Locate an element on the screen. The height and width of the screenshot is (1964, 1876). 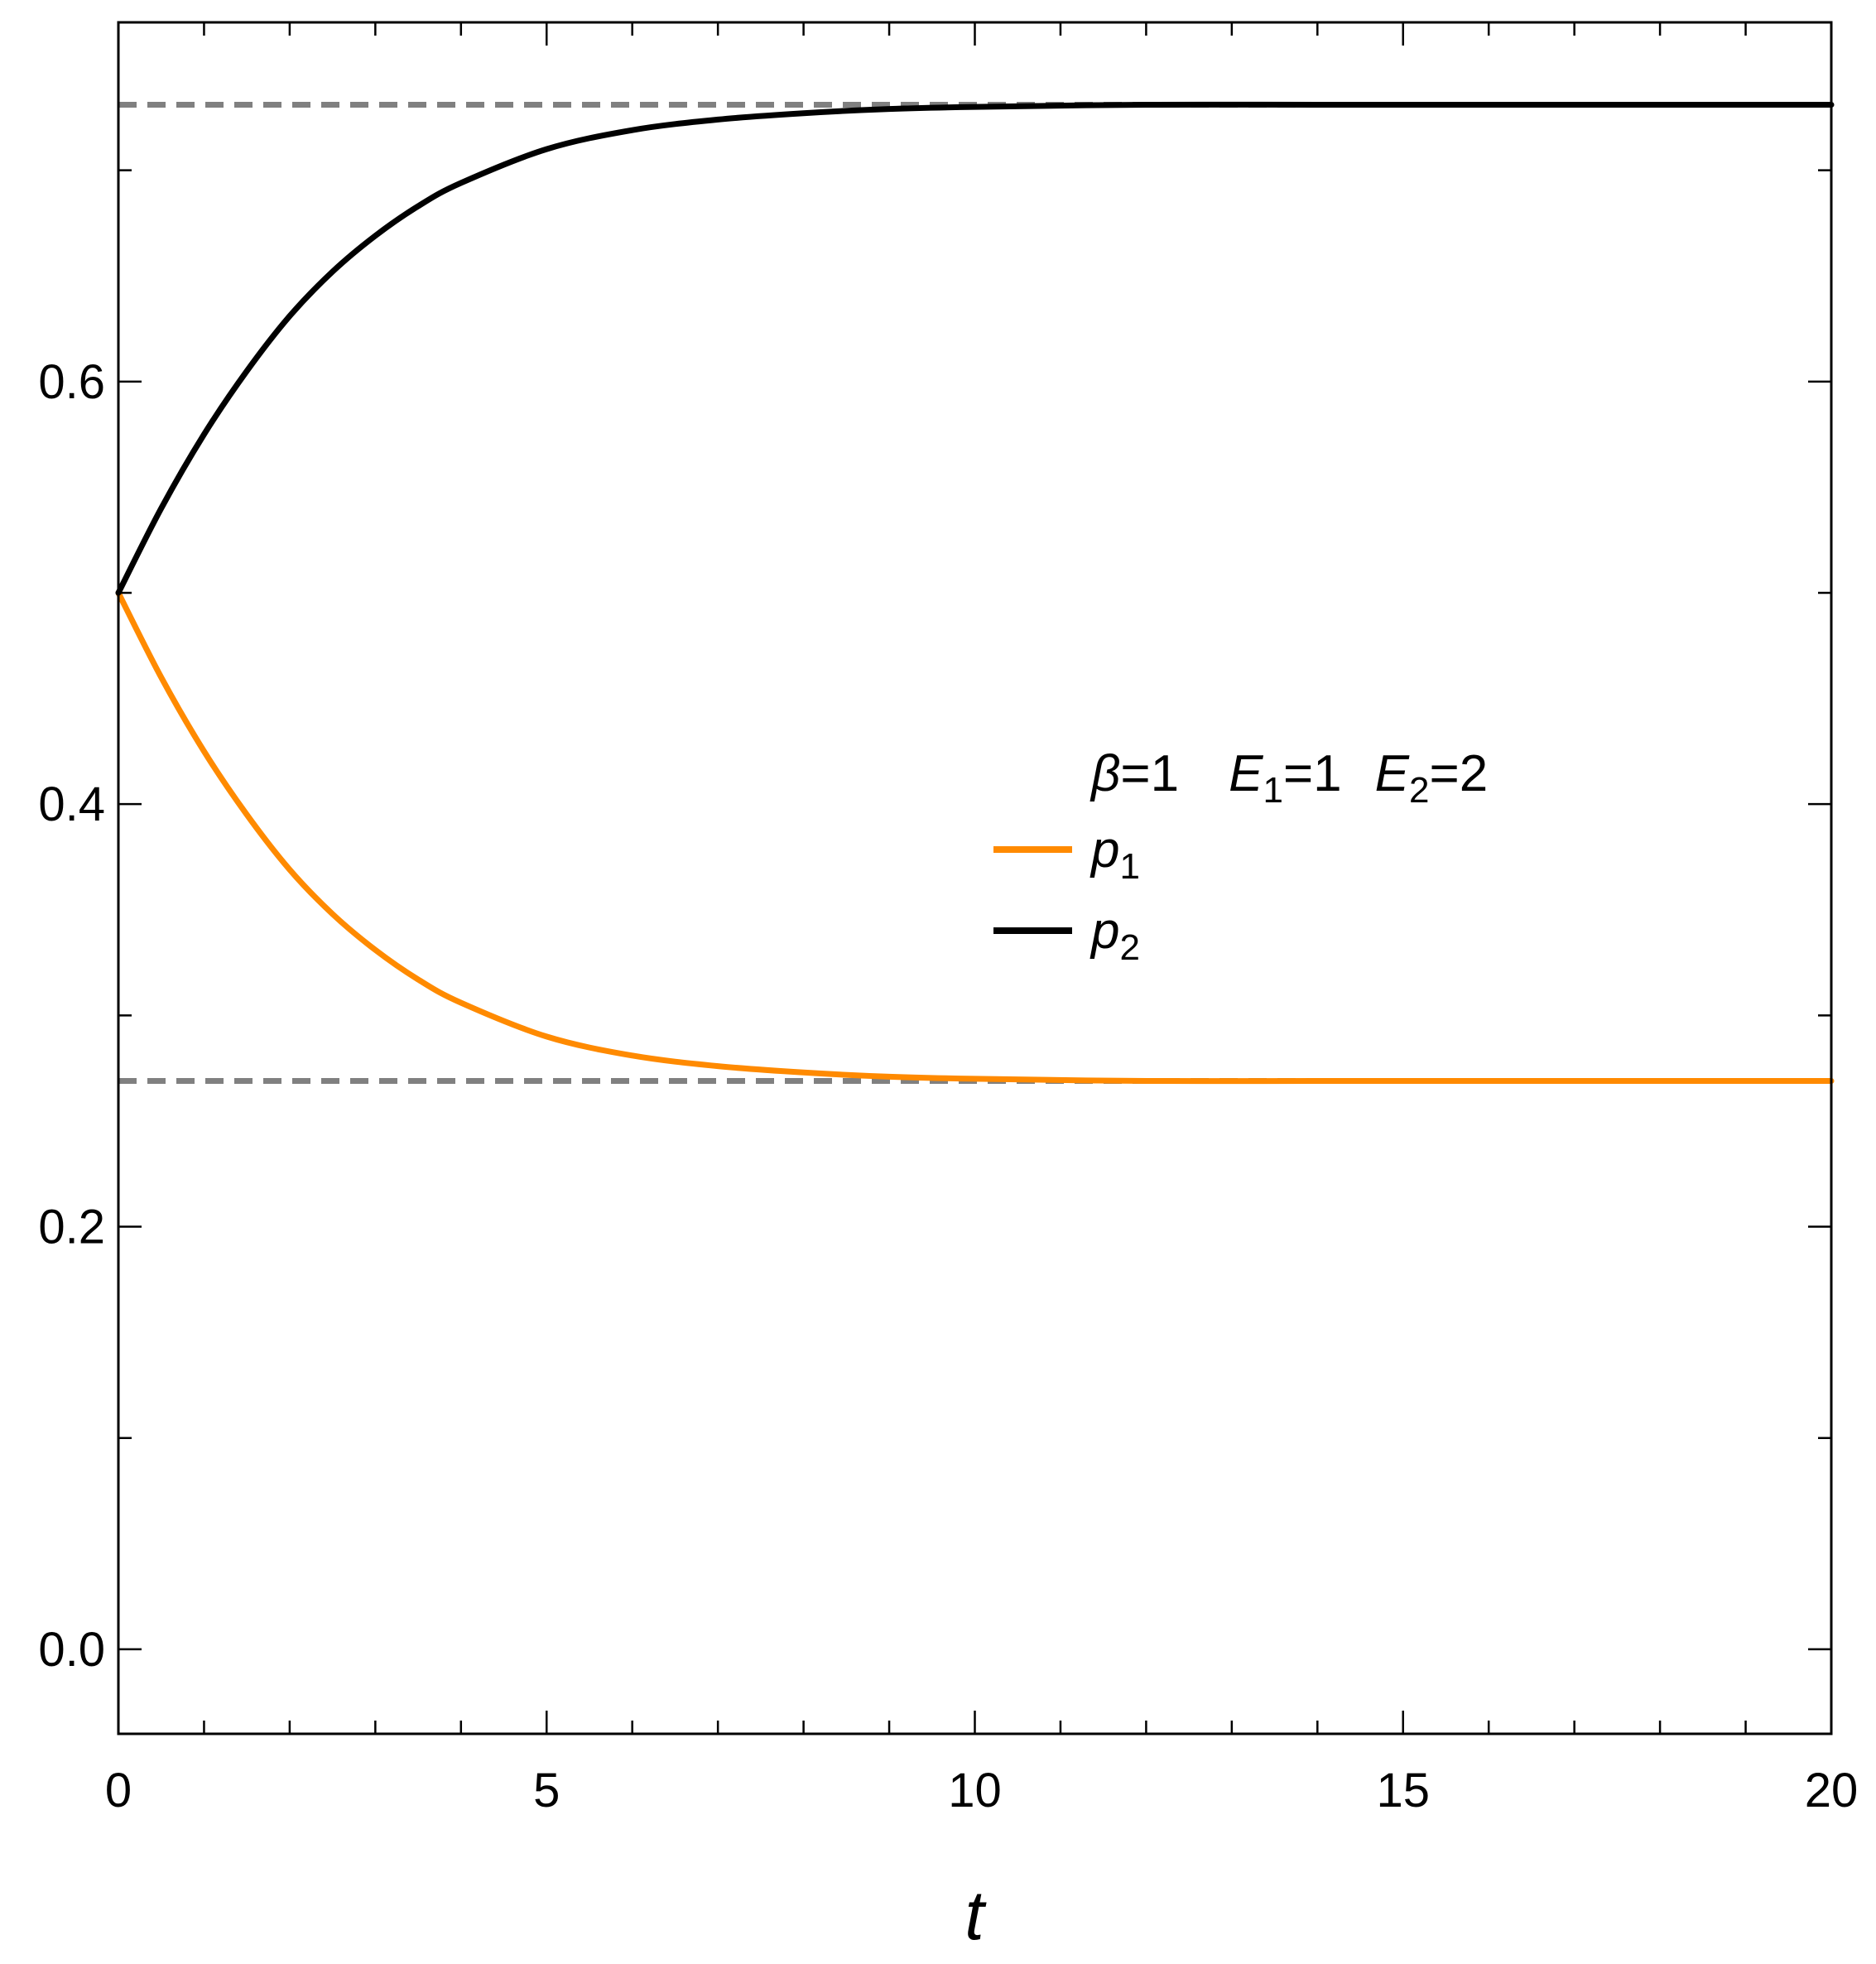
legend-label-p1: p1 is located at coordinates (1115, 854).